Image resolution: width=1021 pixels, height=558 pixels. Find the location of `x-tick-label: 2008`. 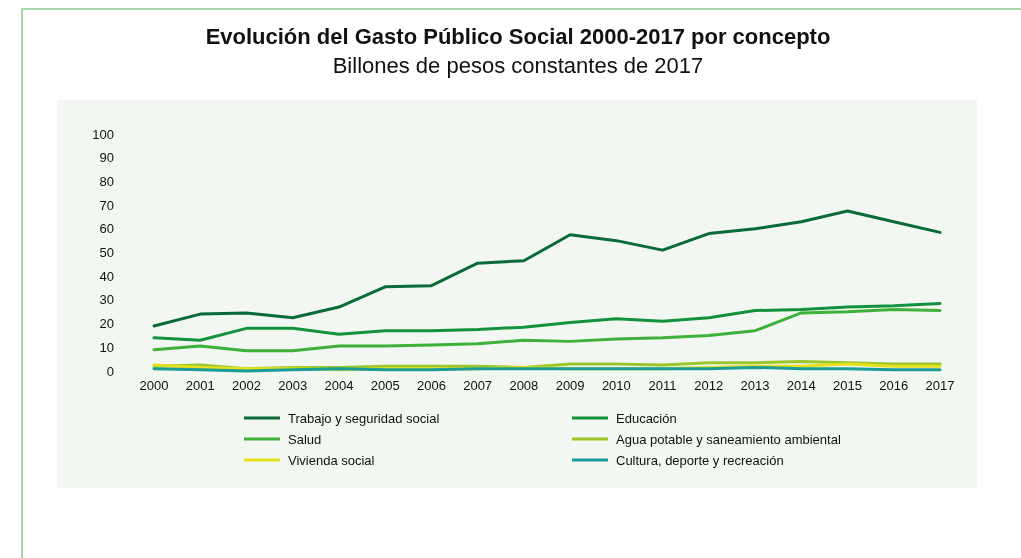

x-tick-label: 2008 is located at coordinates (524, 385).